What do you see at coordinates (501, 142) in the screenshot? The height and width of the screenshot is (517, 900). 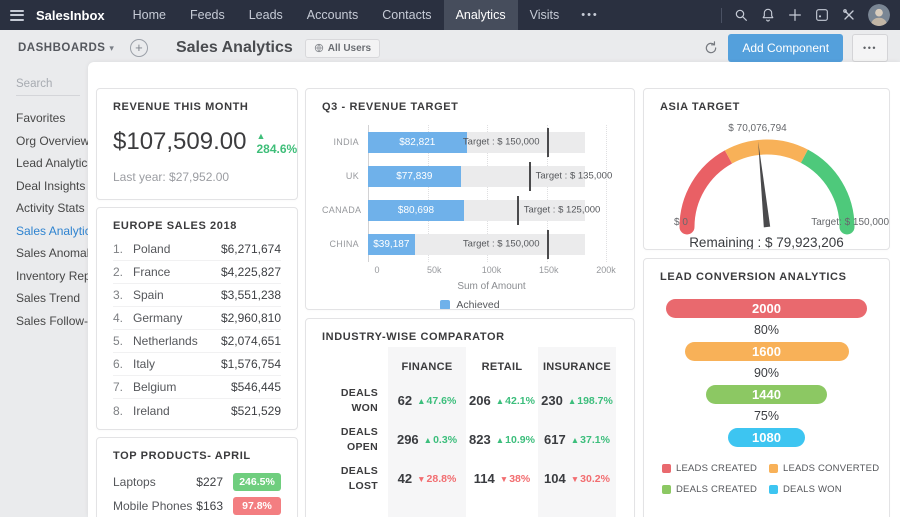 I see `q3-target-label: Target : $ 150,000` at bounding box center [501, 142].